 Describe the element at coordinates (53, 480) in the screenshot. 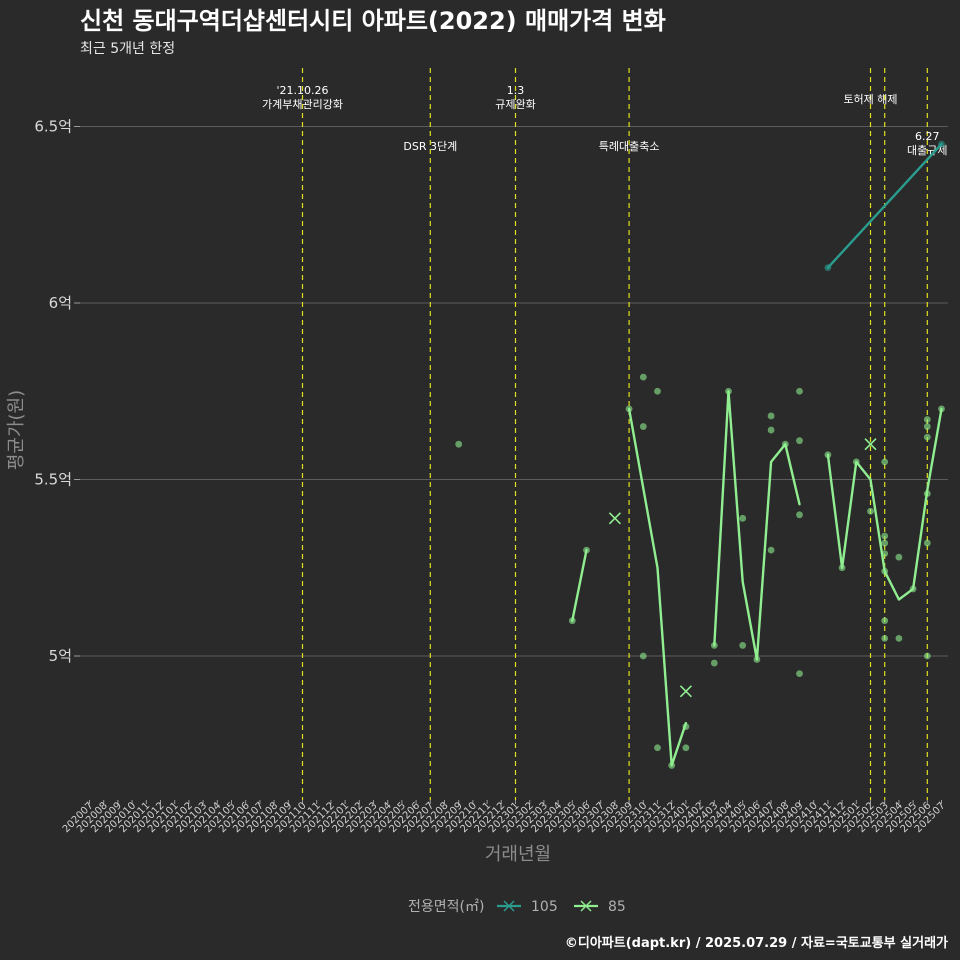

I see `y-tick-label: 5.5억` at that location.